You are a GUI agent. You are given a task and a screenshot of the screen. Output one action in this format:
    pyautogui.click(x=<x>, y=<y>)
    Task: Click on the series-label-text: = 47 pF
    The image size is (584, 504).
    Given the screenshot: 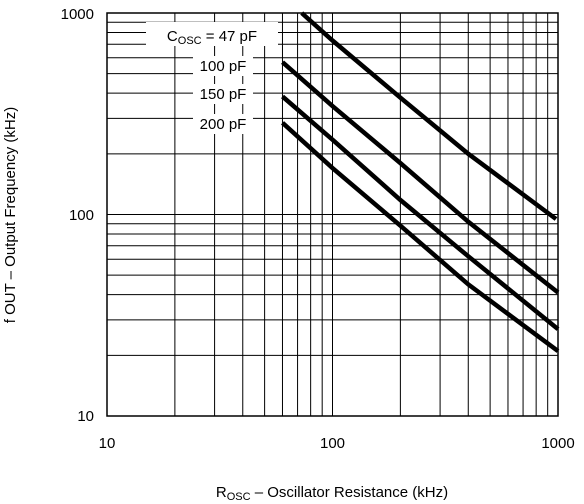 What is the action you would take?
    pyautogui.click(x=229, y=36)
    